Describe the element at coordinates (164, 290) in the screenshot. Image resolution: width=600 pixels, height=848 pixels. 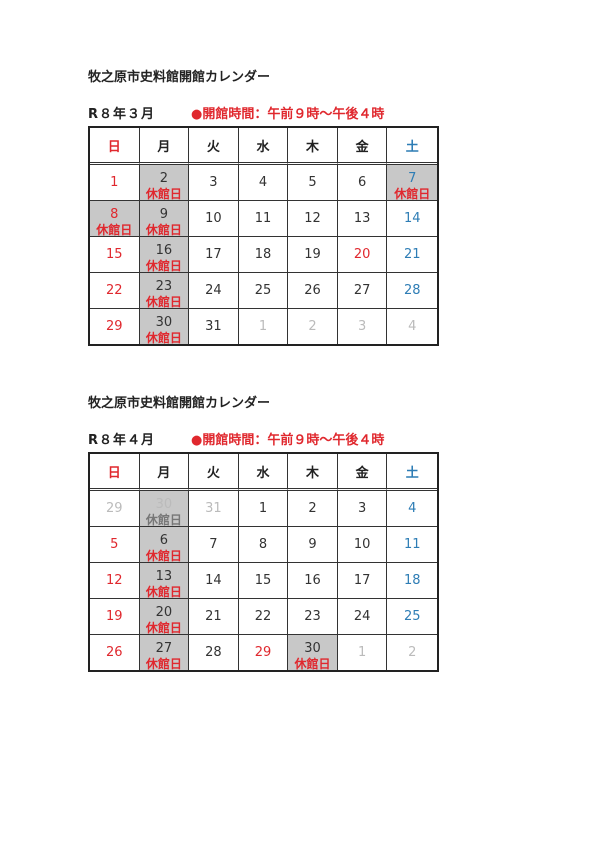
I see `day-cell-closed: 23 休館日` at that location.